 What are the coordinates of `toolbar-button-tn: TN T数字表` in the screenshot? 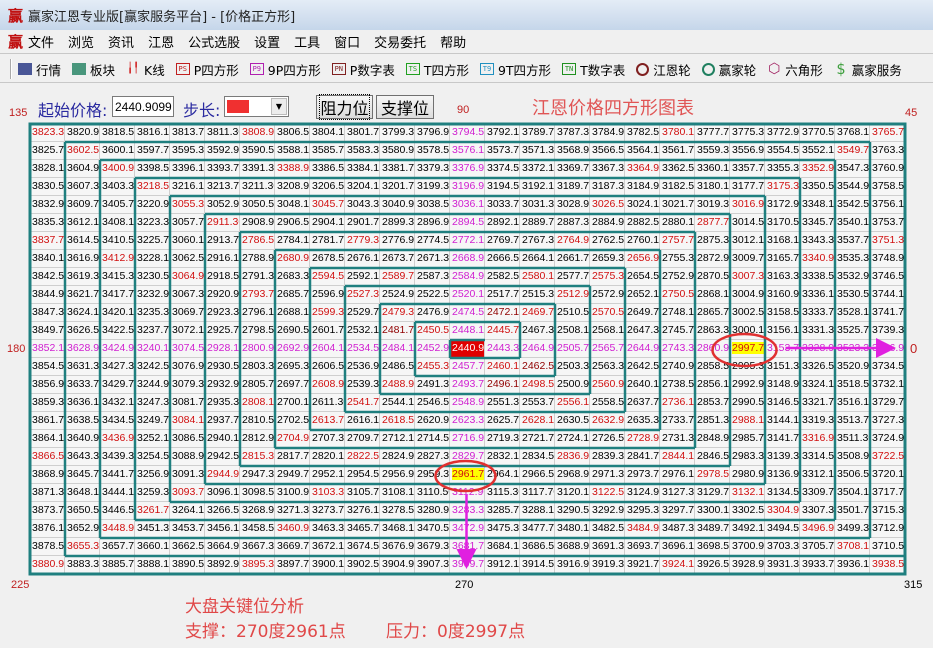 It's located at (593, 69).